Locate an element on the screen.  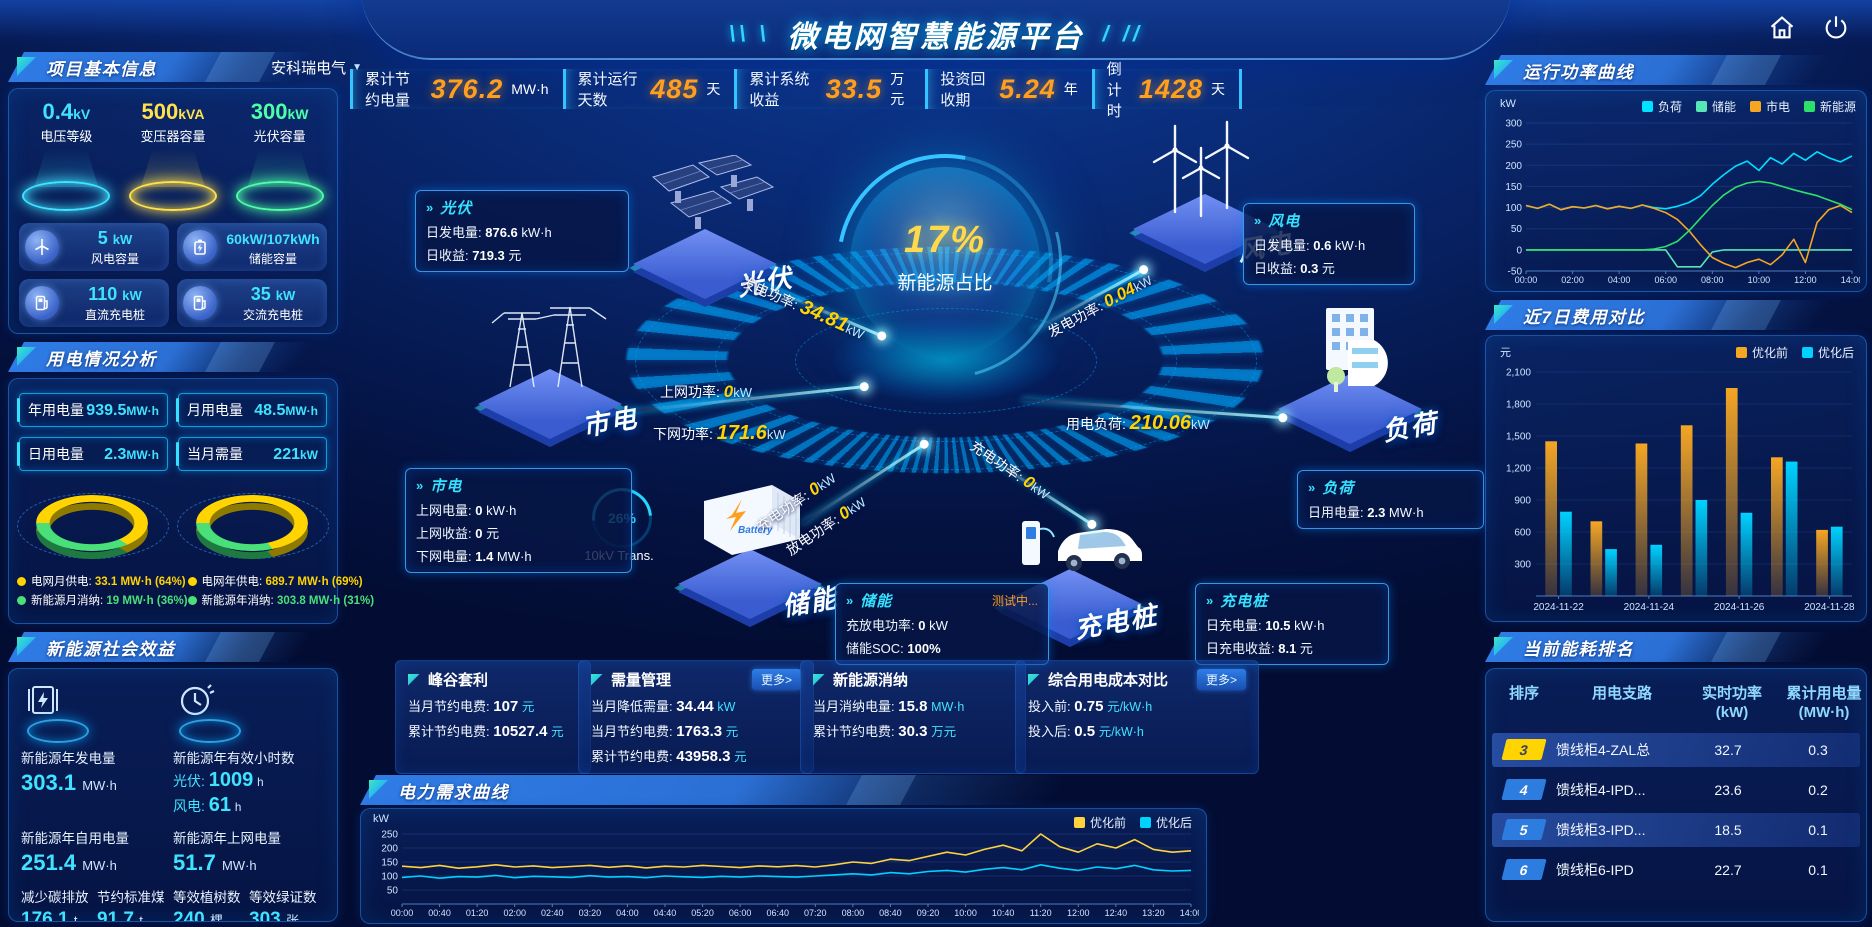
title-deco-right: / // is located at coordinates (1122, 33).